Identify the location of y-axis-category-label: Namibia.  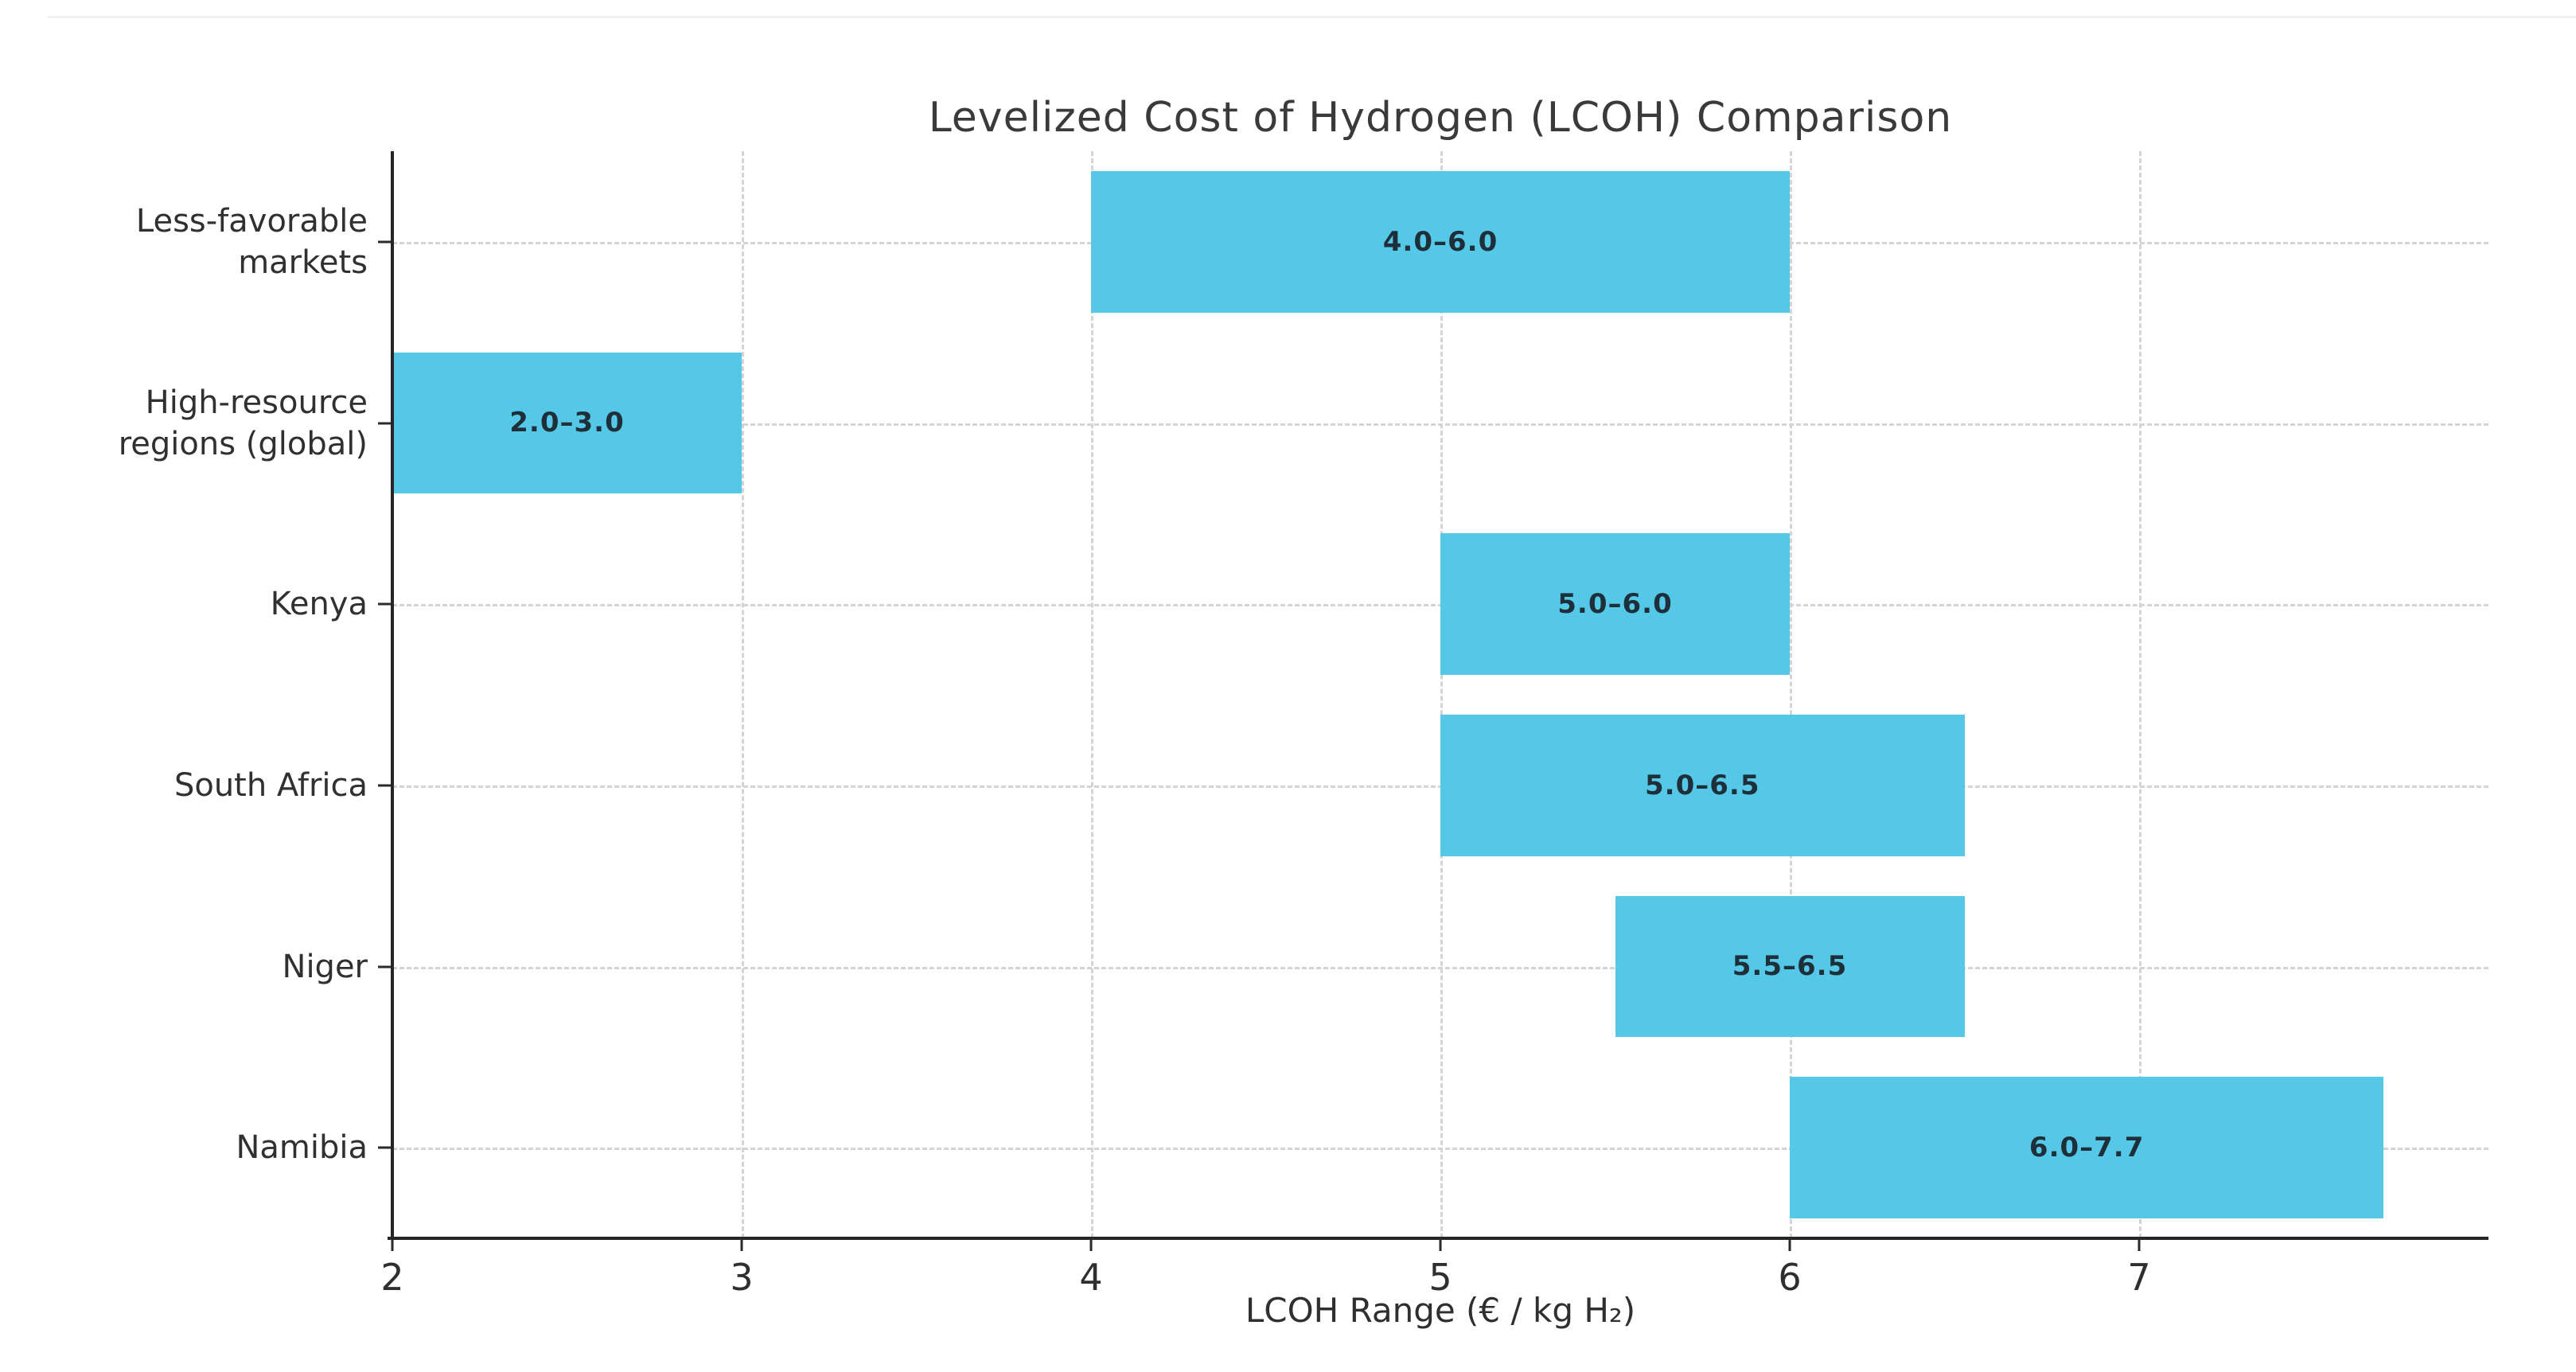
(302, 1148).